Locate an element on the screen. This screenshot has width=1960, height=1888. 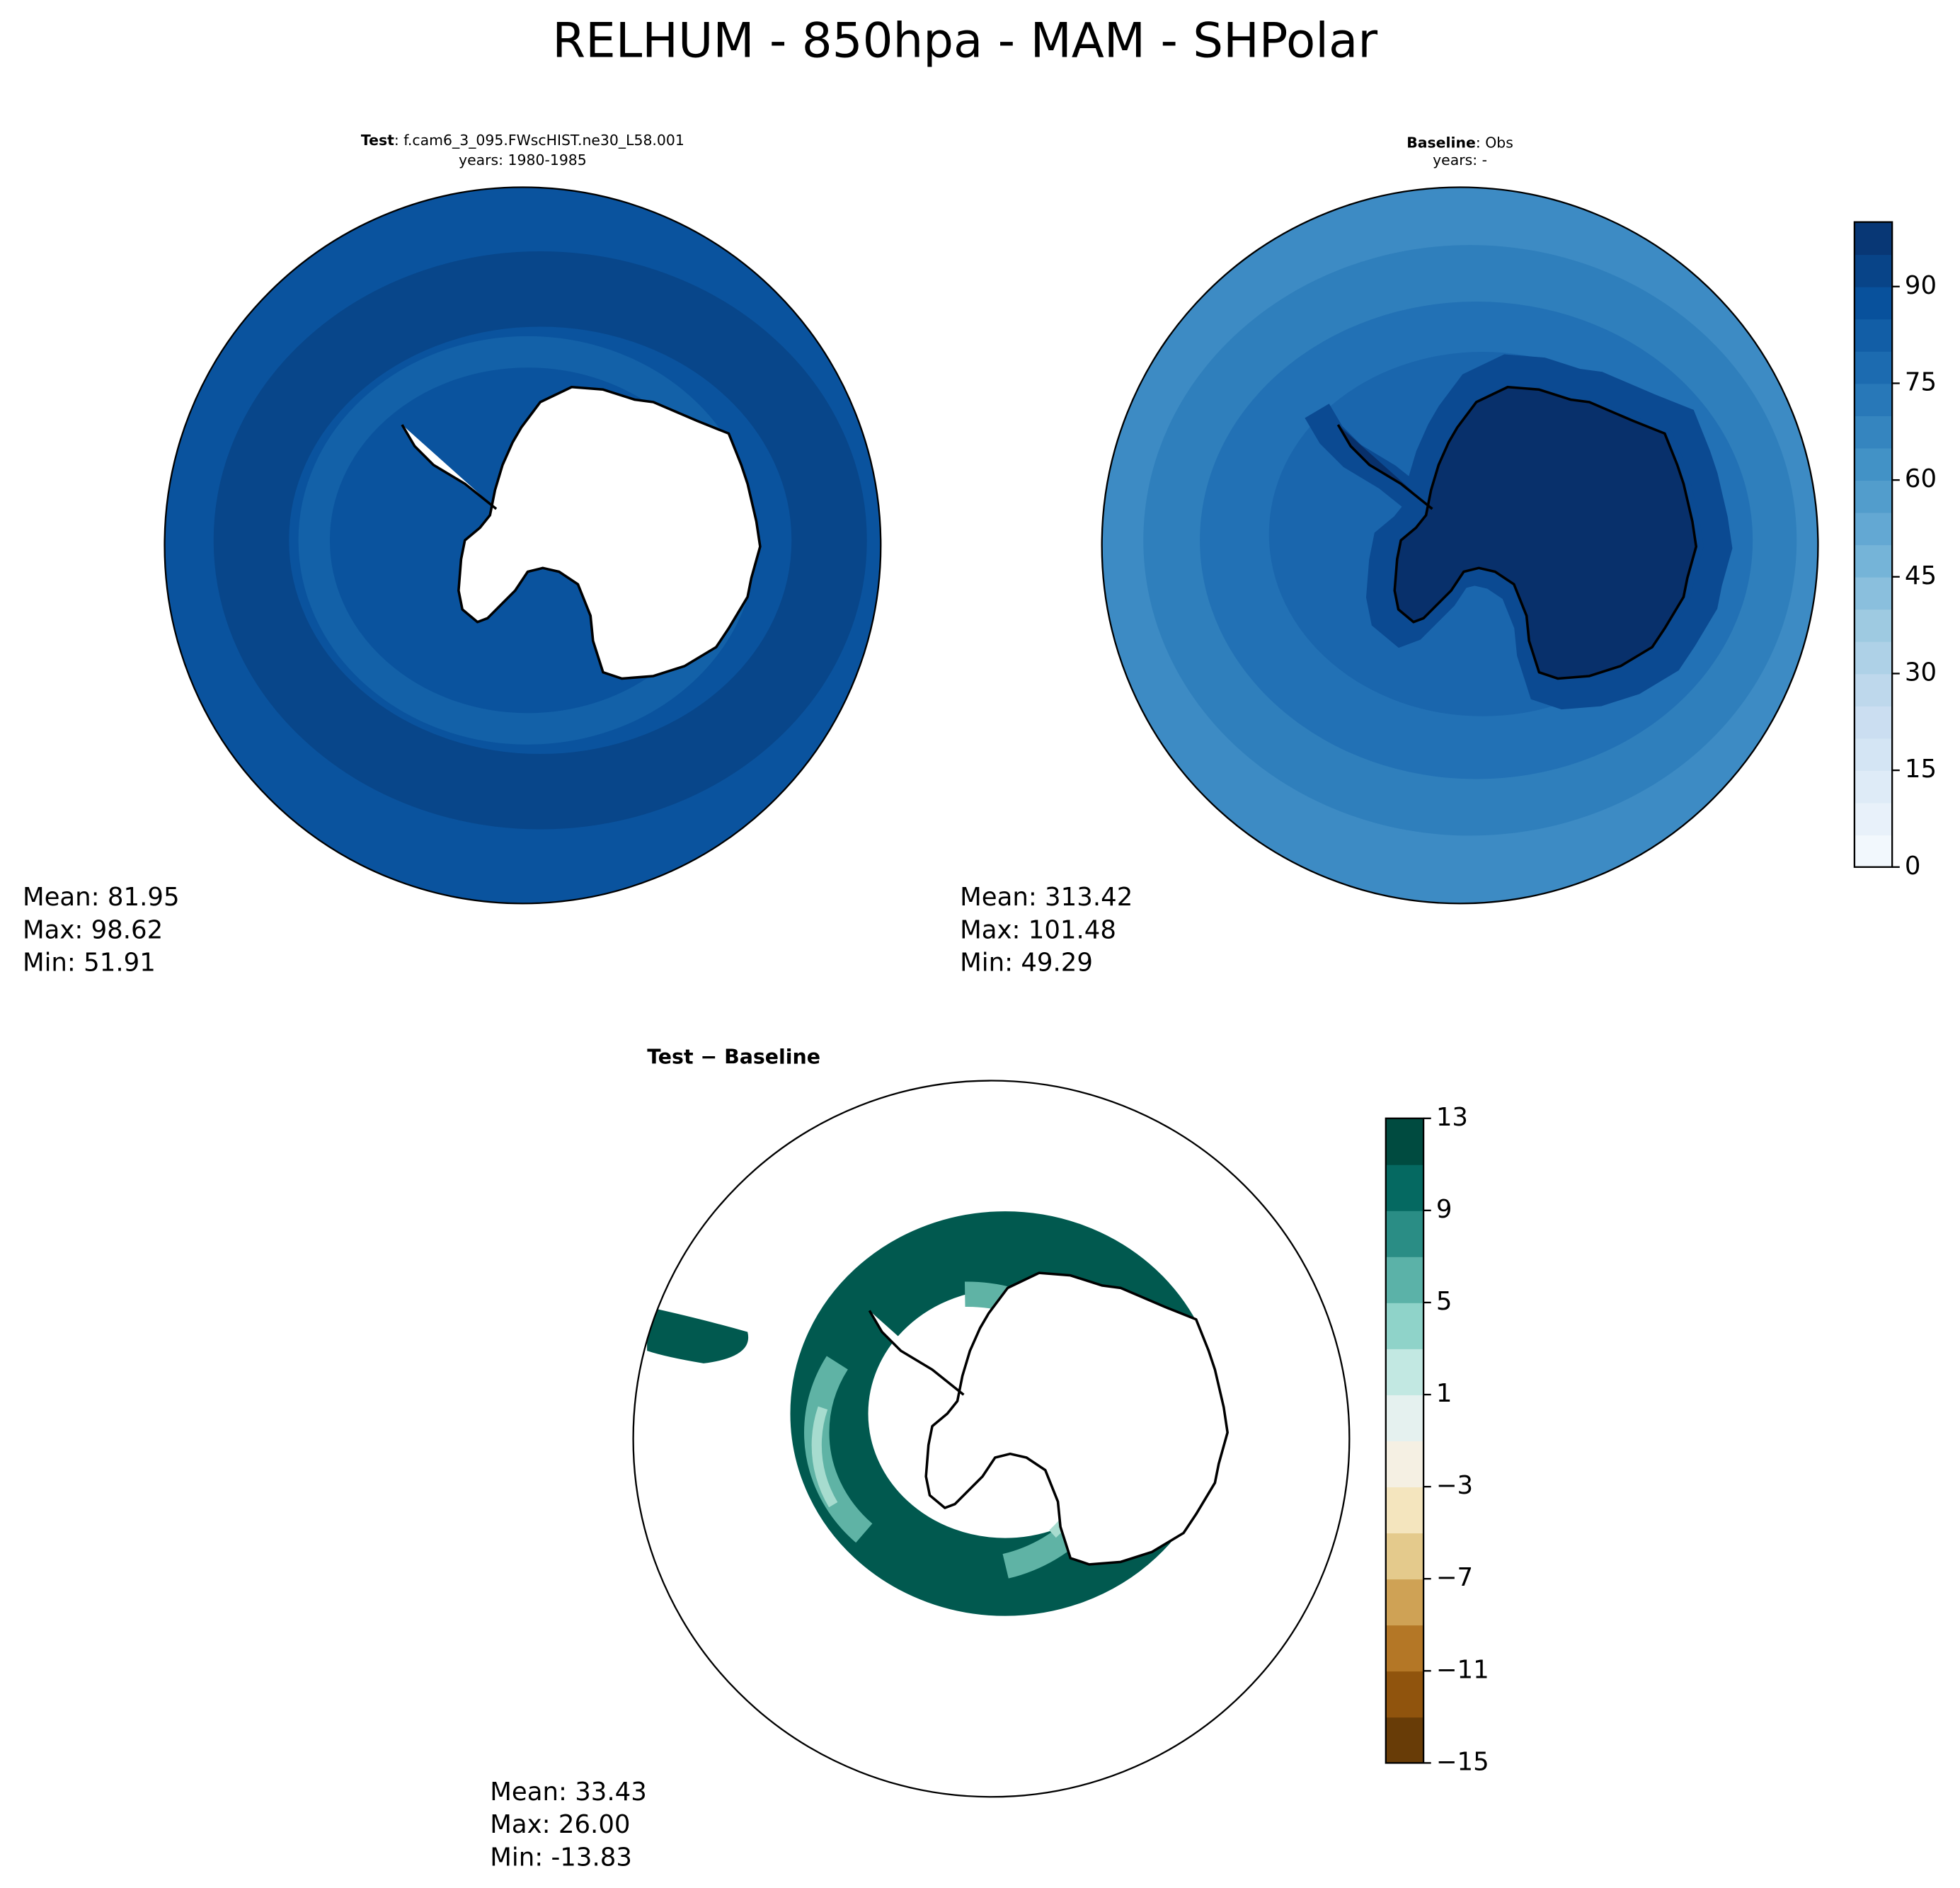
panel-years: years: - is located at coordinates (1460, 160).